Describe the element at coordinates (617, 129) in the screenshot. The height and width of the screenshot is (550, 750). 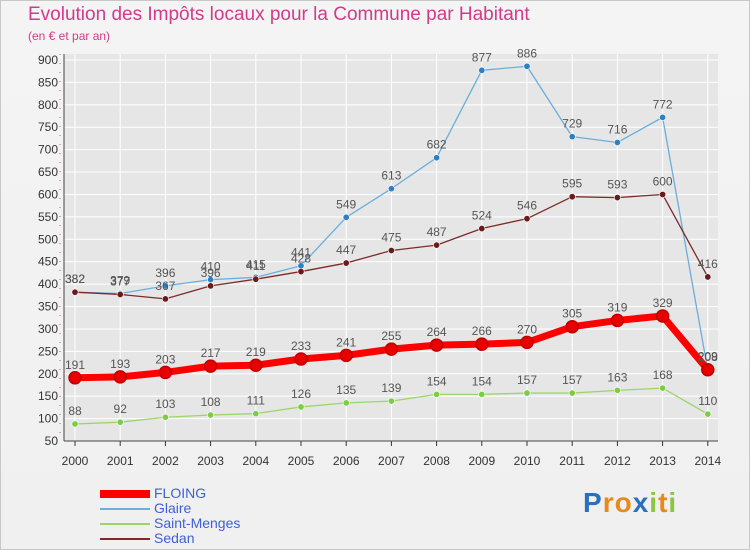
I see `data-label: 716` at that location.